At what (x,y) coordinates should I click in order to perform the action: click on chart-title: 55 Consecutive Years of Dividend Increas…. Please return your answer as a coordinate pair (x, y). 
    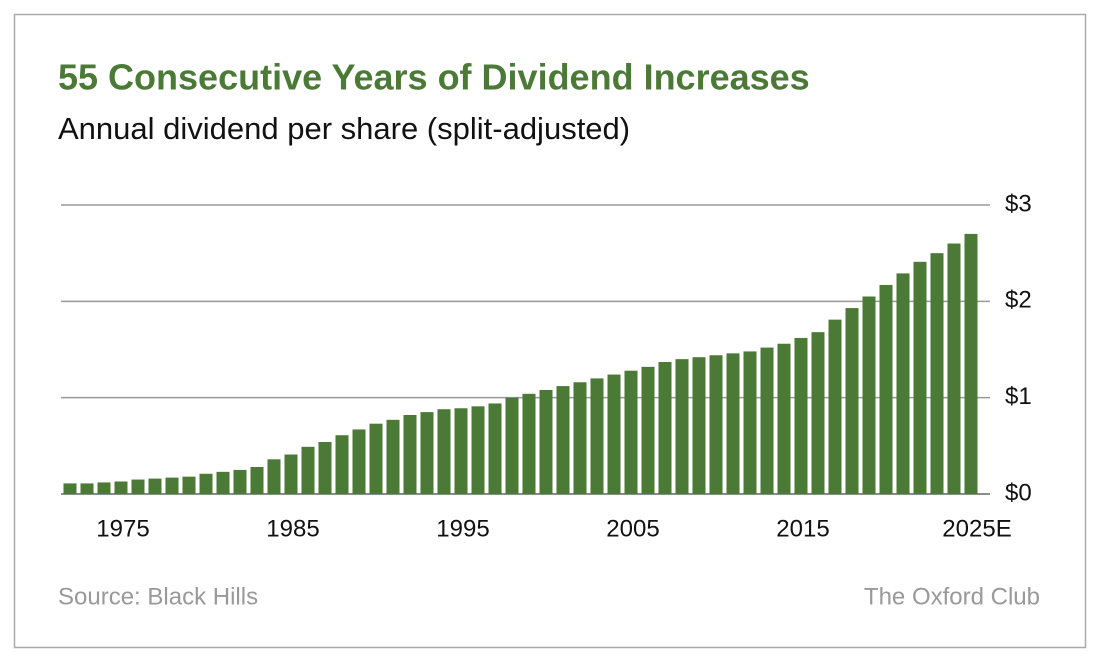
    Looking at the image, I should click on (434, 77).